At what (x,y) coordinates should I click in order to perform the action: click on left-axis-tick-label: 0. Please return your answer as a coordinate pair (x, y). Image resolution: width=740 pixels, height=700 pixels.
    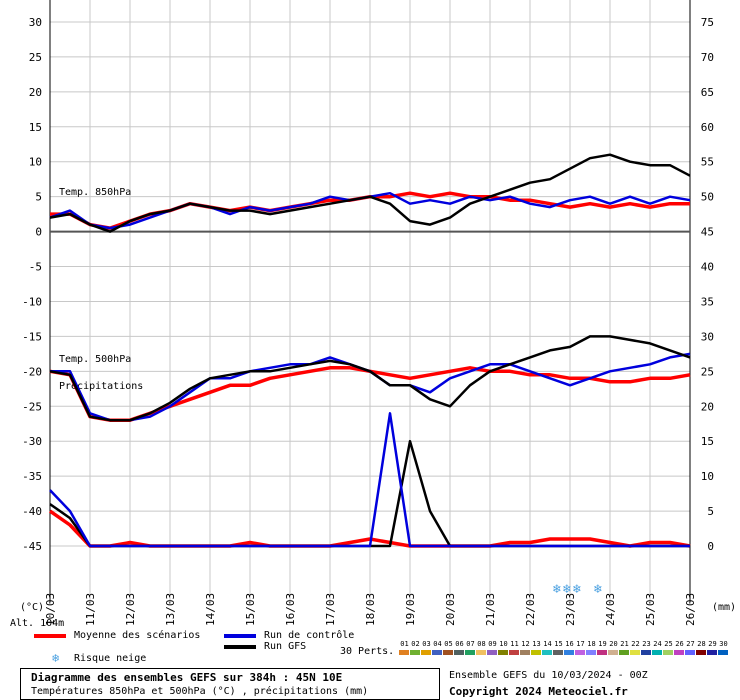
    Looking at the image, I should click on (38, 232).